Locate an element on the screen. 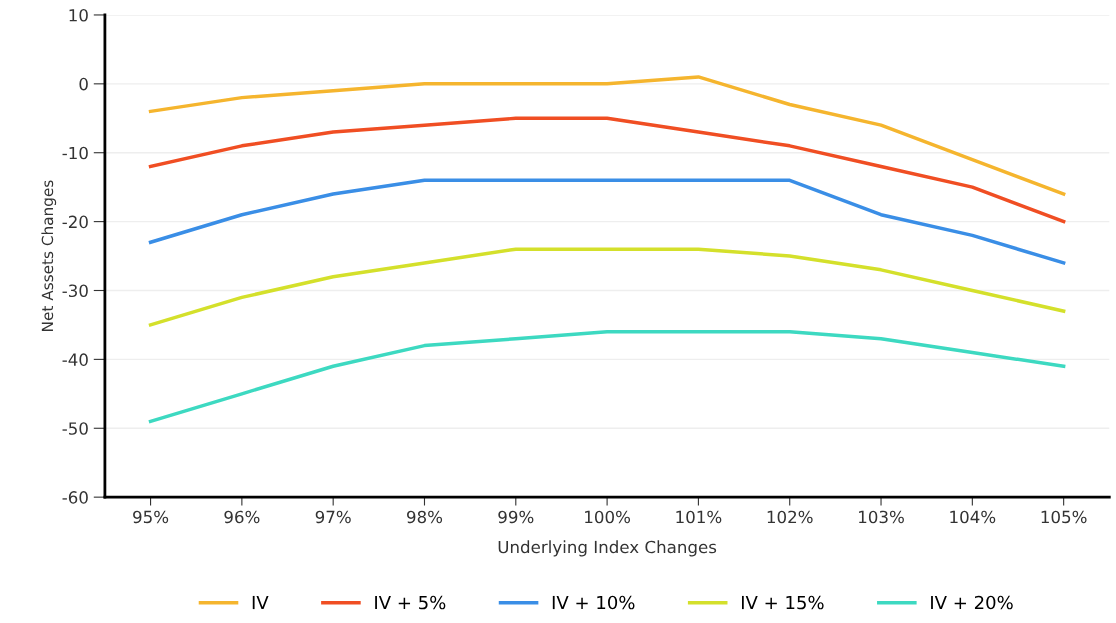 Image resolution: width=1116 pixels, height=623 pixels. x-tick-label: 100% is located at coordinates (608, 517).